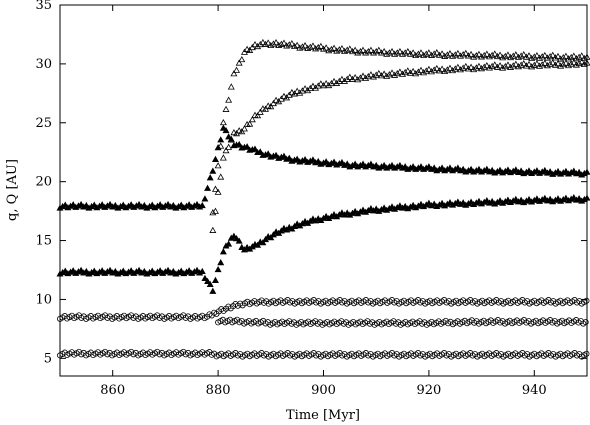  I want to click on y-tick-label: 35, so click(43, 6).